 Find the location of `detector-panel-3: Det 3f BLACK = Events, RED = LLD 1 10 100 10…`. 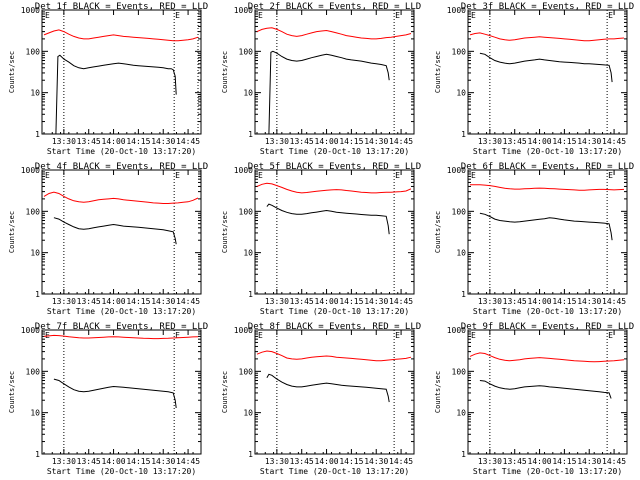

detector-panel-3: Det 3f BLACK = Events, RED = LLD 1 10 100 10… is located at coordinates (534, 79).